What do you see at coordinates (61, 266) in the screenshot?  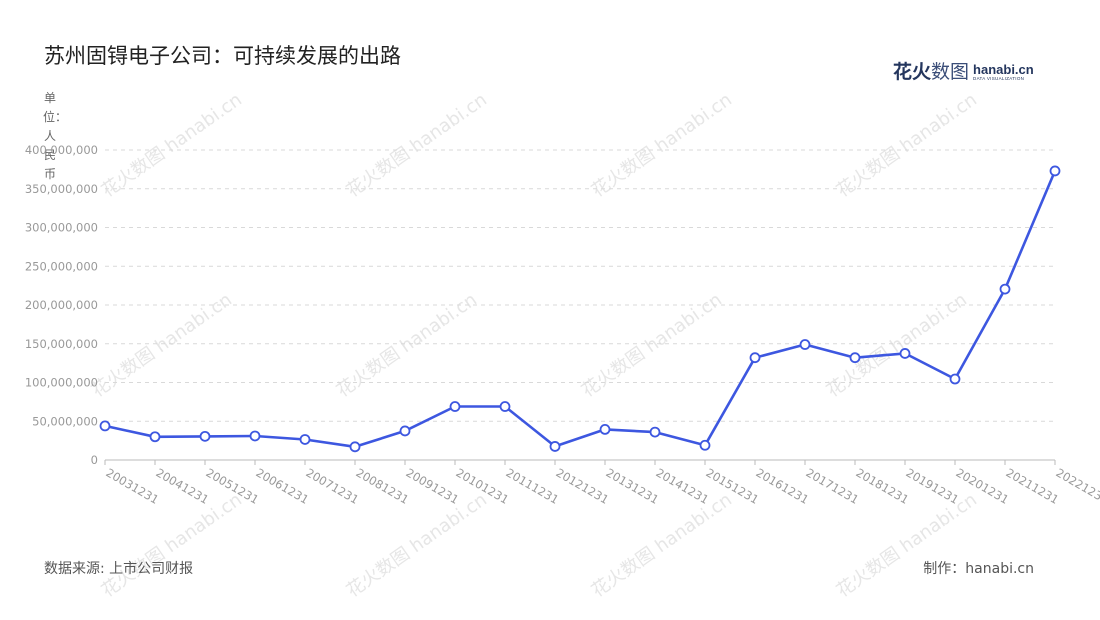 I see `y-tick-label: 250,000,000` at bounding box center [61, 266].